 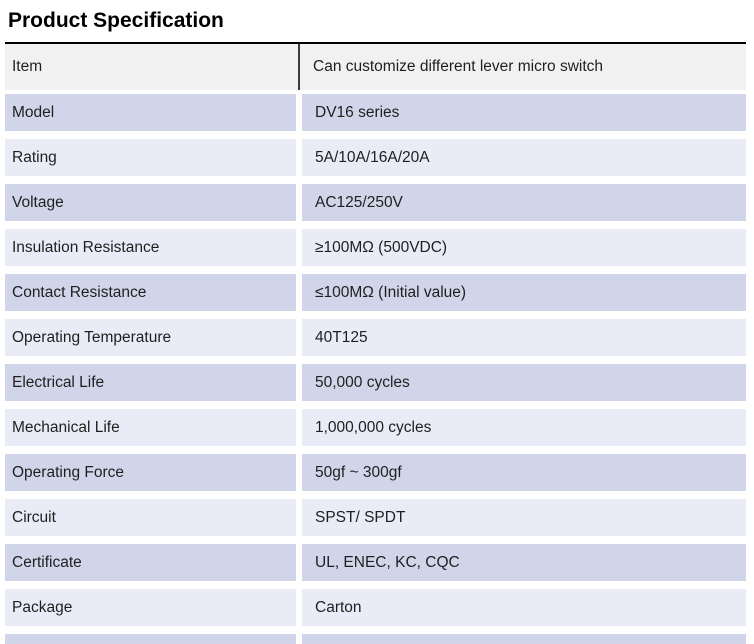 I want to click on spec-row: Insulation Resistance ≥100MΩ (500VDC), so click(x=375, y=247).